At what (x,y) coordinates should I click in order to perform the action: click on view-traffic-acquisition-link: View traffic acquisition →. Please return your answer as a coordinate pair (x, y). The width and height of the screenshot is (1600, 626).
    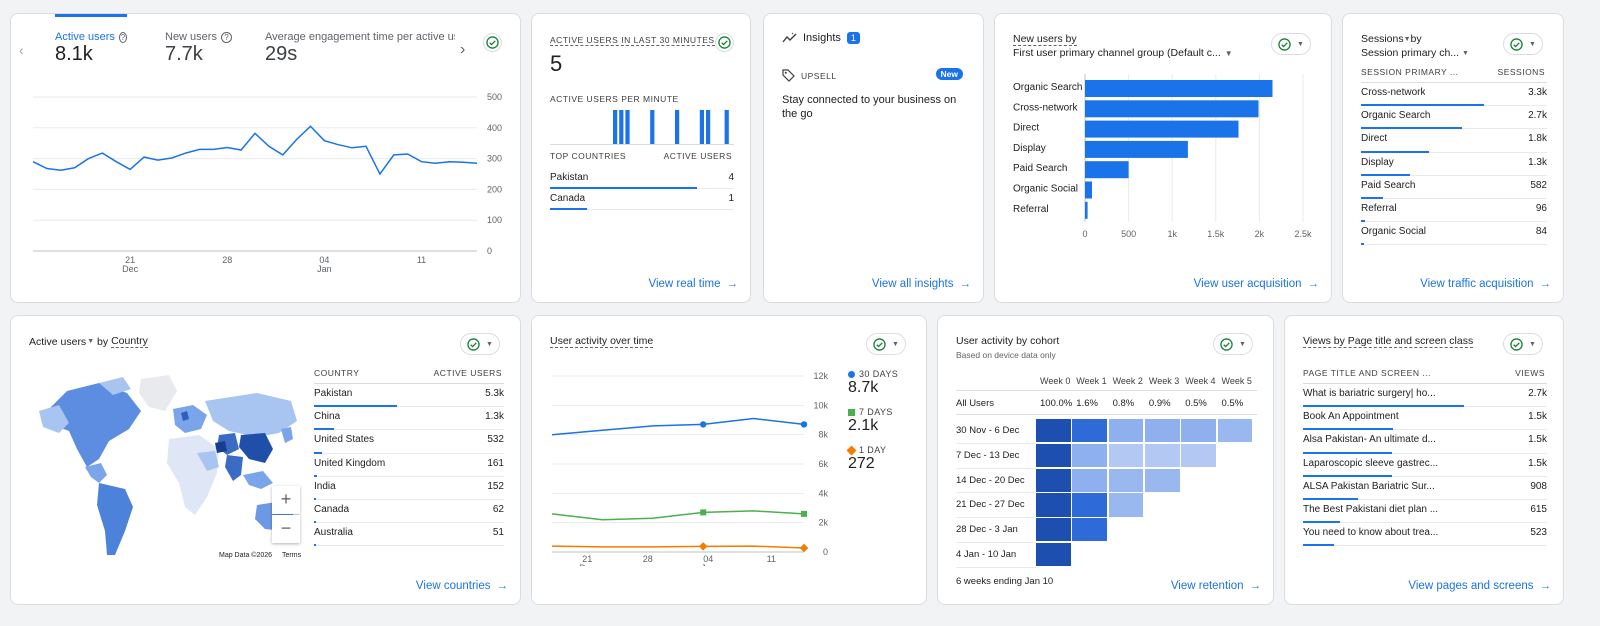
    Looking at the image, I should click on (1485, 284).